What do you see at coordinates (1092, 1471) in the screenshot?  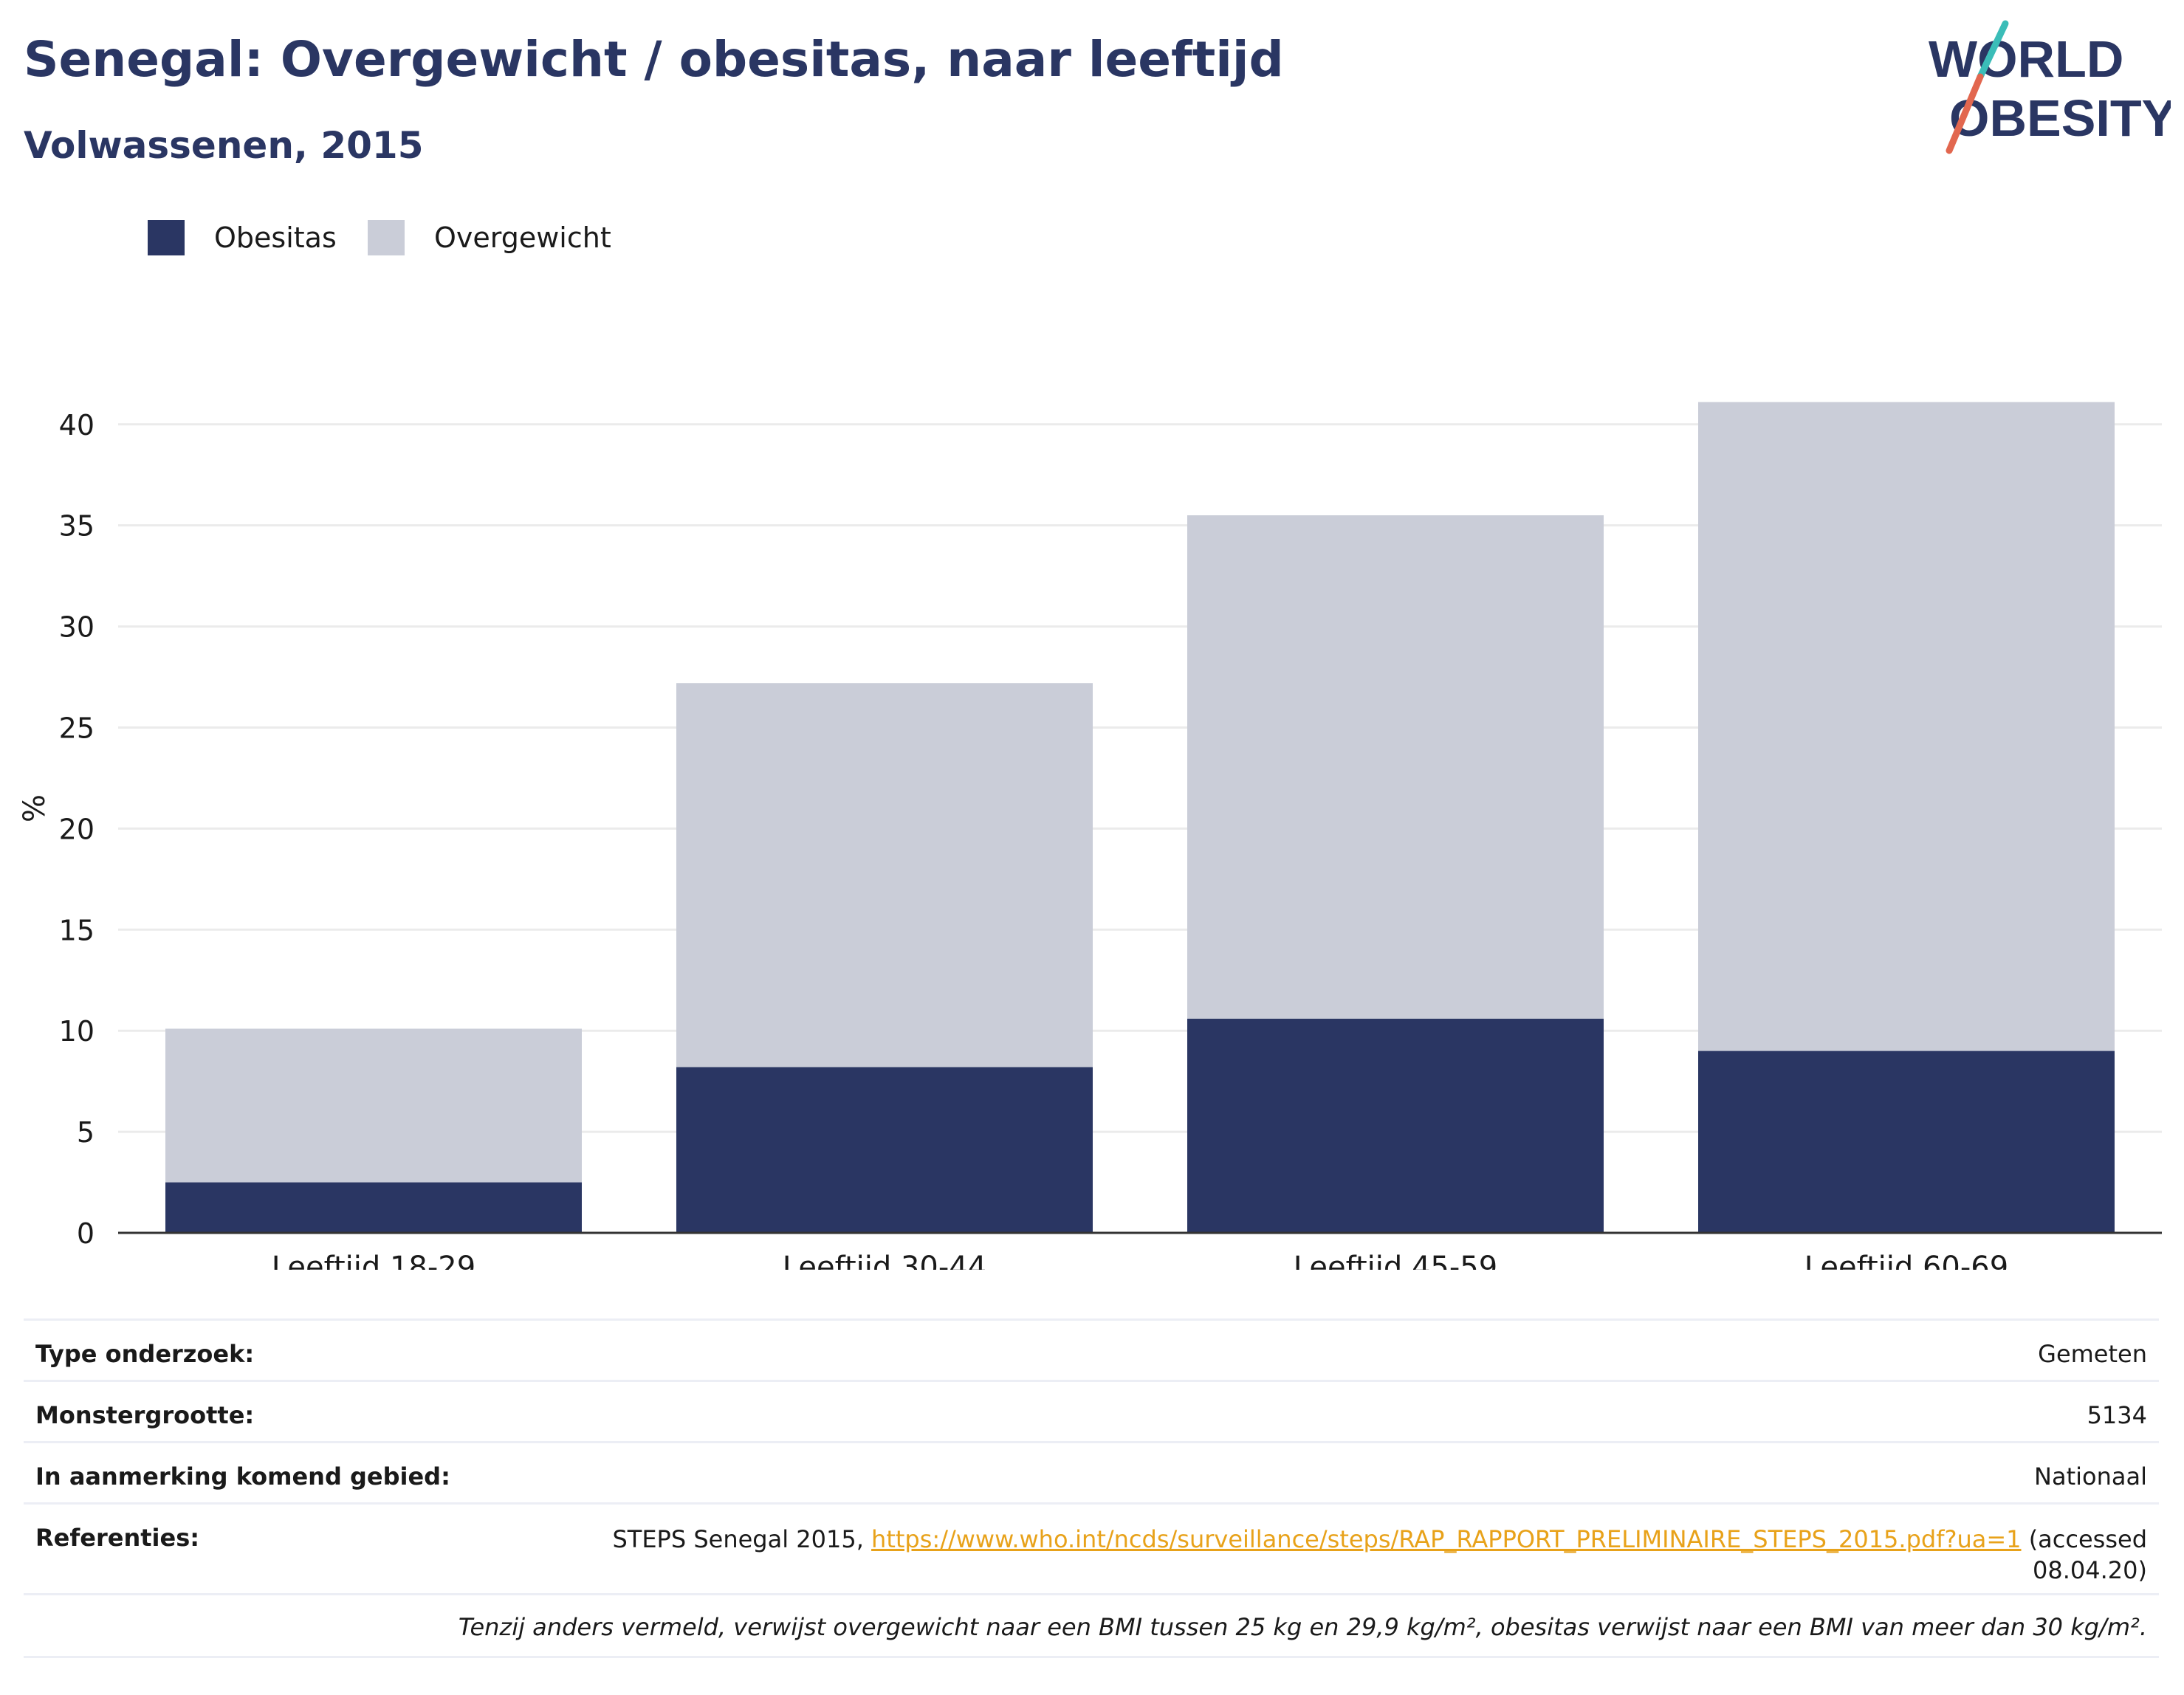 I see `info-row-area: In aanmerking komend gebied: Nationaal` at bounding box center [1092, 1471].